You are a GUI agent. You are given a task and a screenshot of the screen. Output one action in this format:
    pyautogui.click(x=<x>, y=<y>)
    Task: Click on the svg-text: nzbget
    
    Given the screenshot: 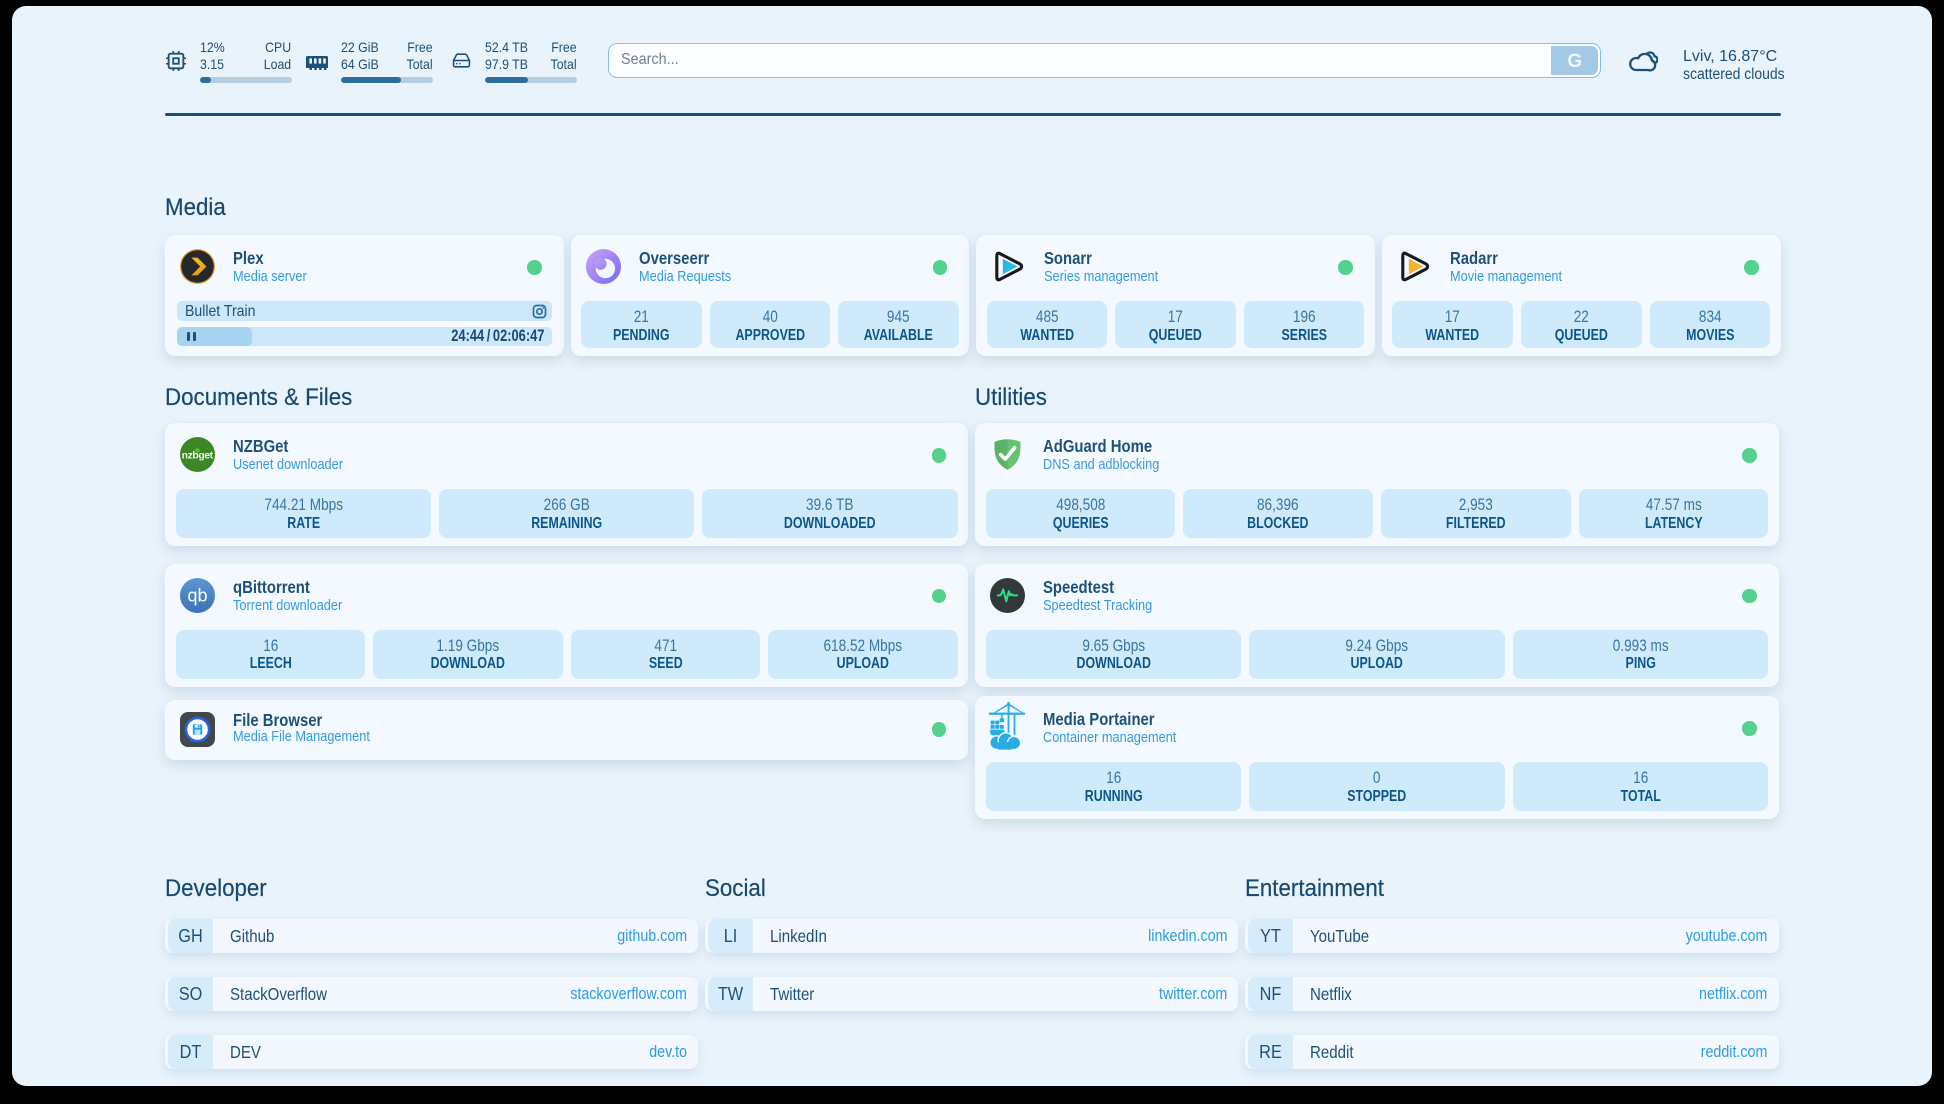 What is the action you would take?
    pyautogui.click(x=198, y=456)
    